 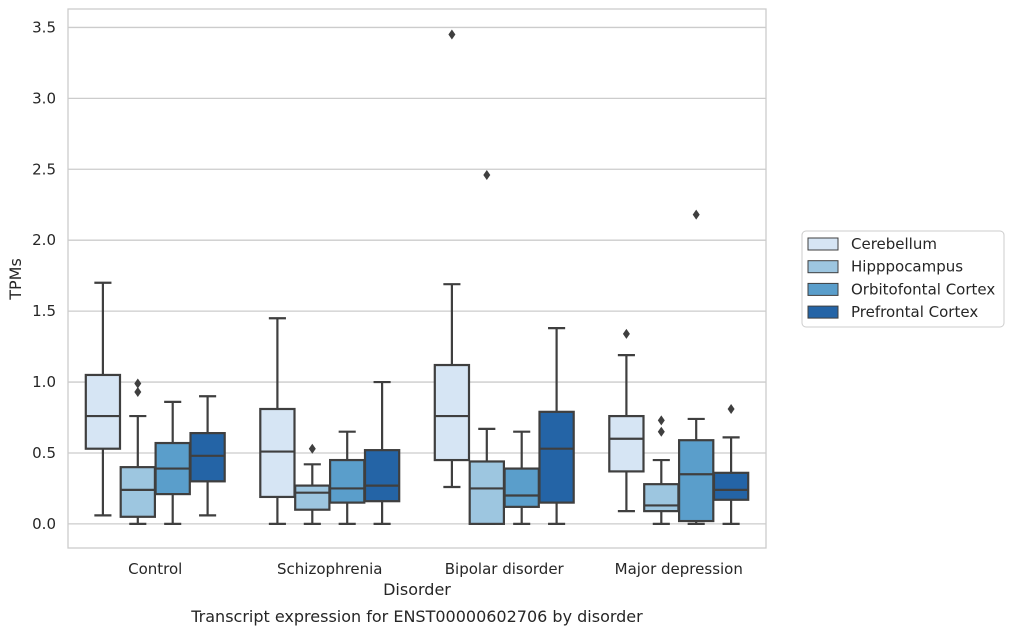 What do you see at coordinates (914, 312) in the screenshot?
I see `legend-label: Prefrontal Cortex` at bounding box center [914, 312].